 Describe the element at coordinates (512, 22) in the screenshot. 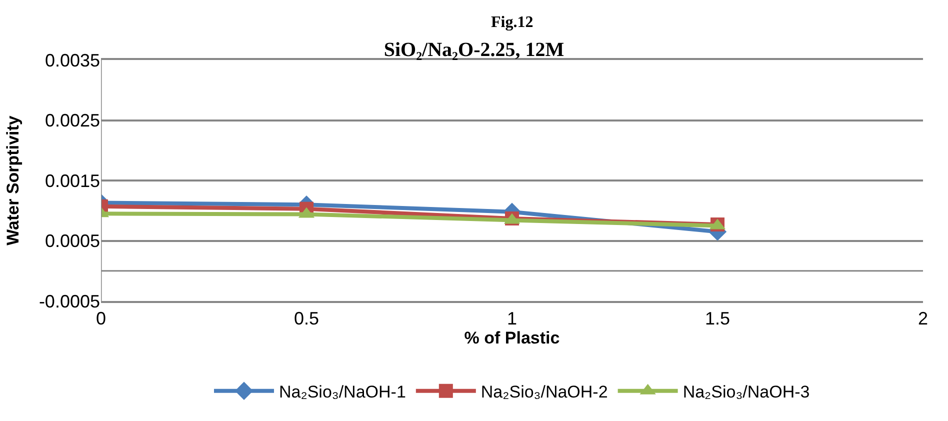

I see `caption: Fig.12` at that location.